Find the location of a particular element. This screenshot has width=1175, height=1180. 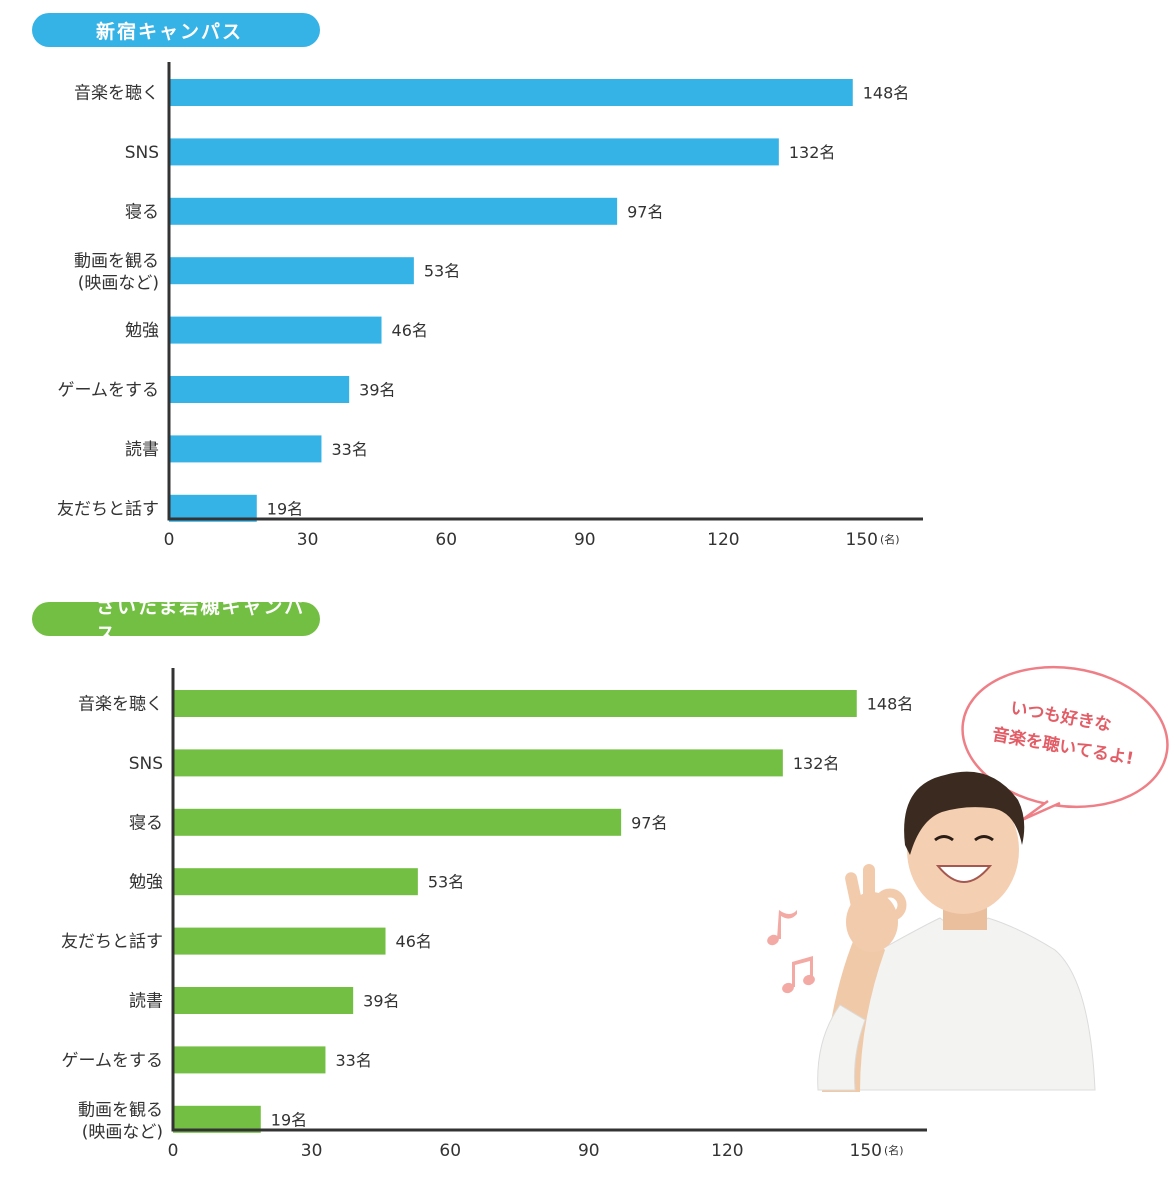

chart-1-heading-text: 新宿キャンパス is located at coordinates (170, 31).